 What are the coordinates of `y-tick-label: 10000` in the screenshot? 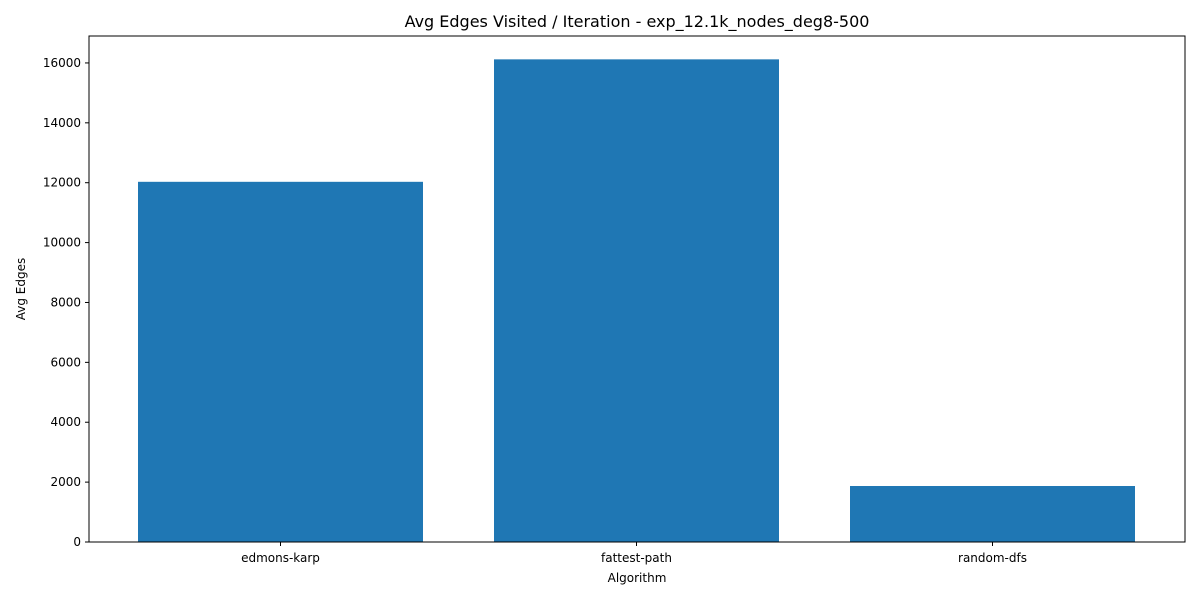 It's located at (62, 243).